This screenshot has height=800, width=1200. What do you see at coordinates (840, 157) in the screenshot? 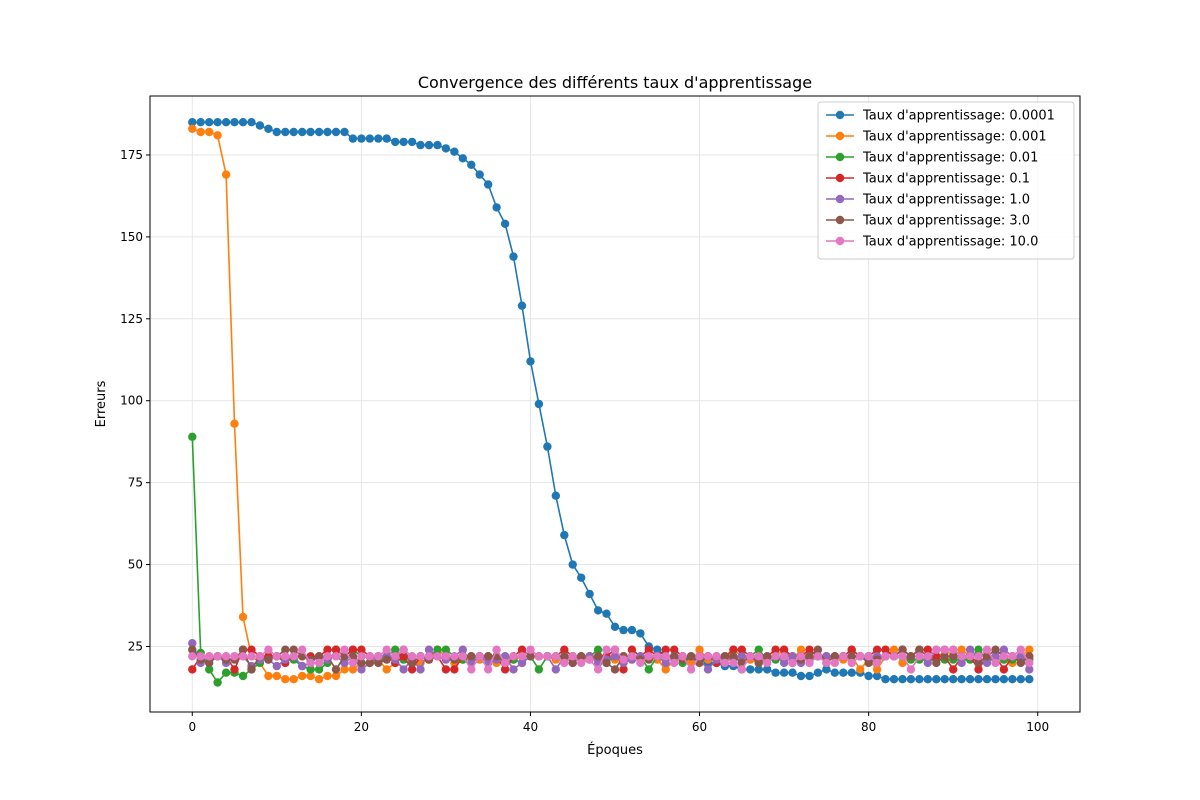
I see `legend-swatch-marker` at bounding box center [840, 157].